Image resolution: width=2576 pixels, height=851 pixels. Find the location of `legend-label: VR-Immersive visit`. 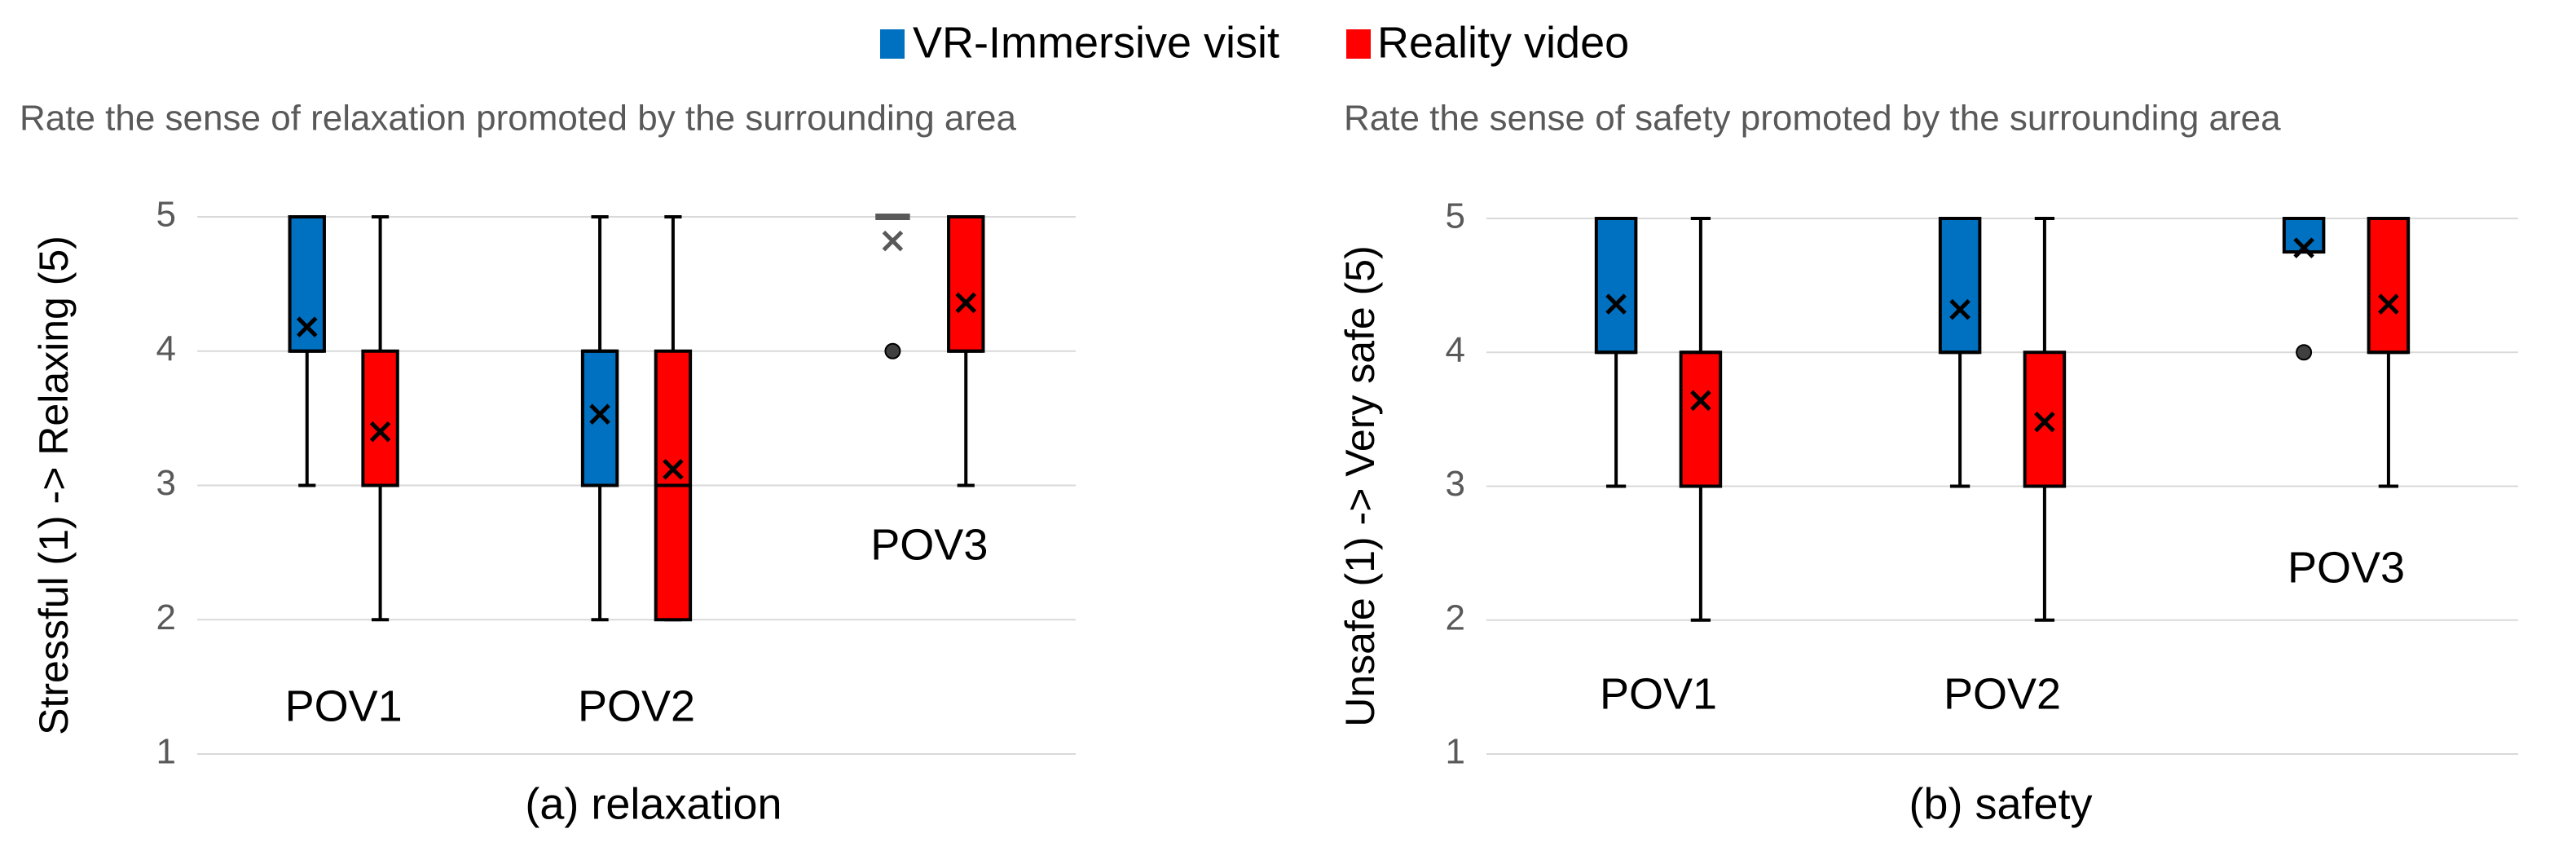

legend-label: VR-Immersive visit is located at coordinates (1096, 42).